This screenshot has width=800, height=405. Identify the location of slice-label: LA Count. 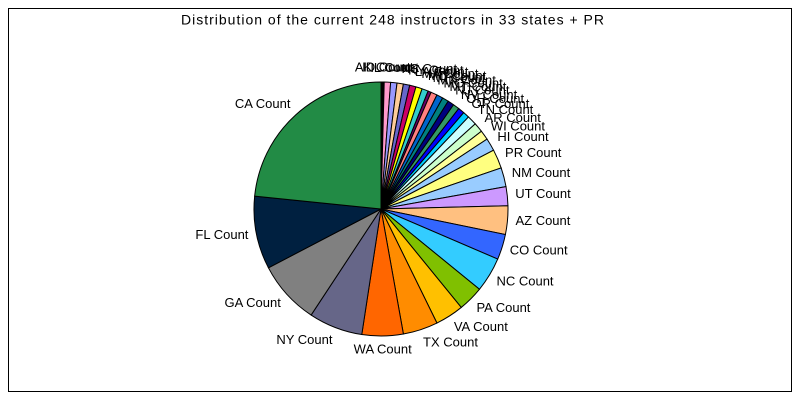
(442, 71).